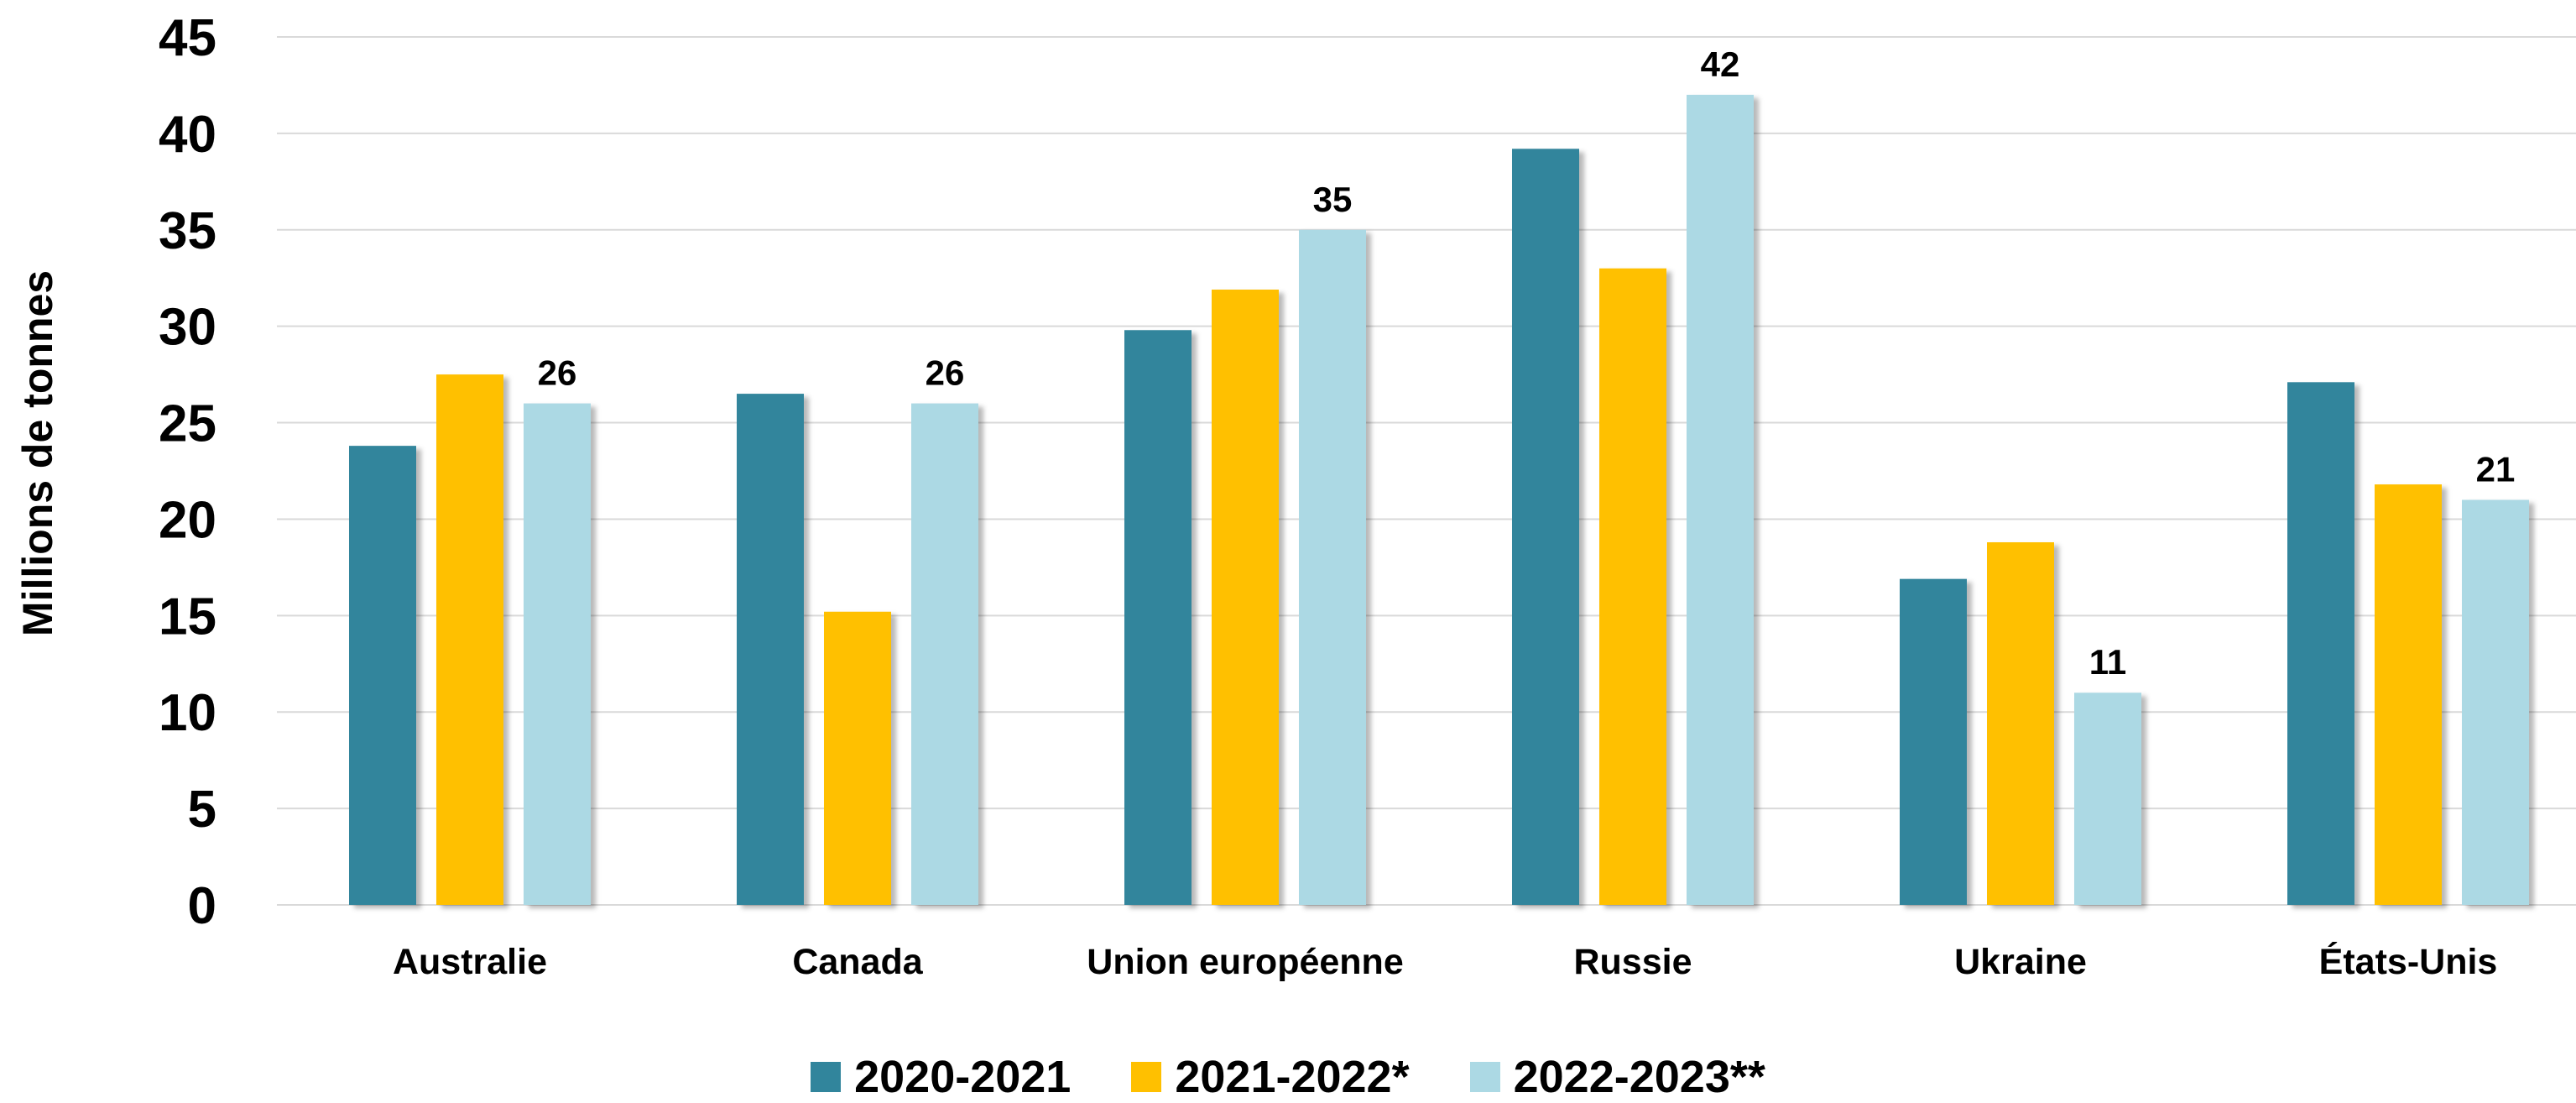  What do you see at coordinates (202, 810) in the screenshot?
I see `y-tick-label: 5` at bounding box center [202, 810].